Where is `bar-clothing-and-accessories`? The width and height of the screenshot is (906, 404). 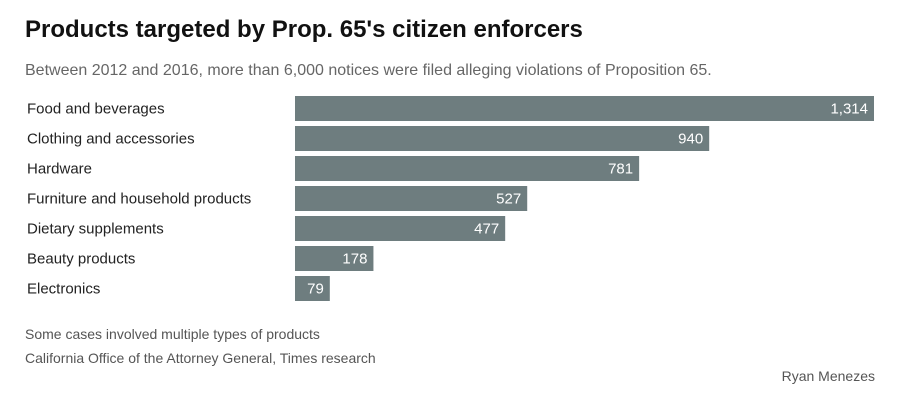
bar-clothing-and-accessories is located at coordinates (502, 138).